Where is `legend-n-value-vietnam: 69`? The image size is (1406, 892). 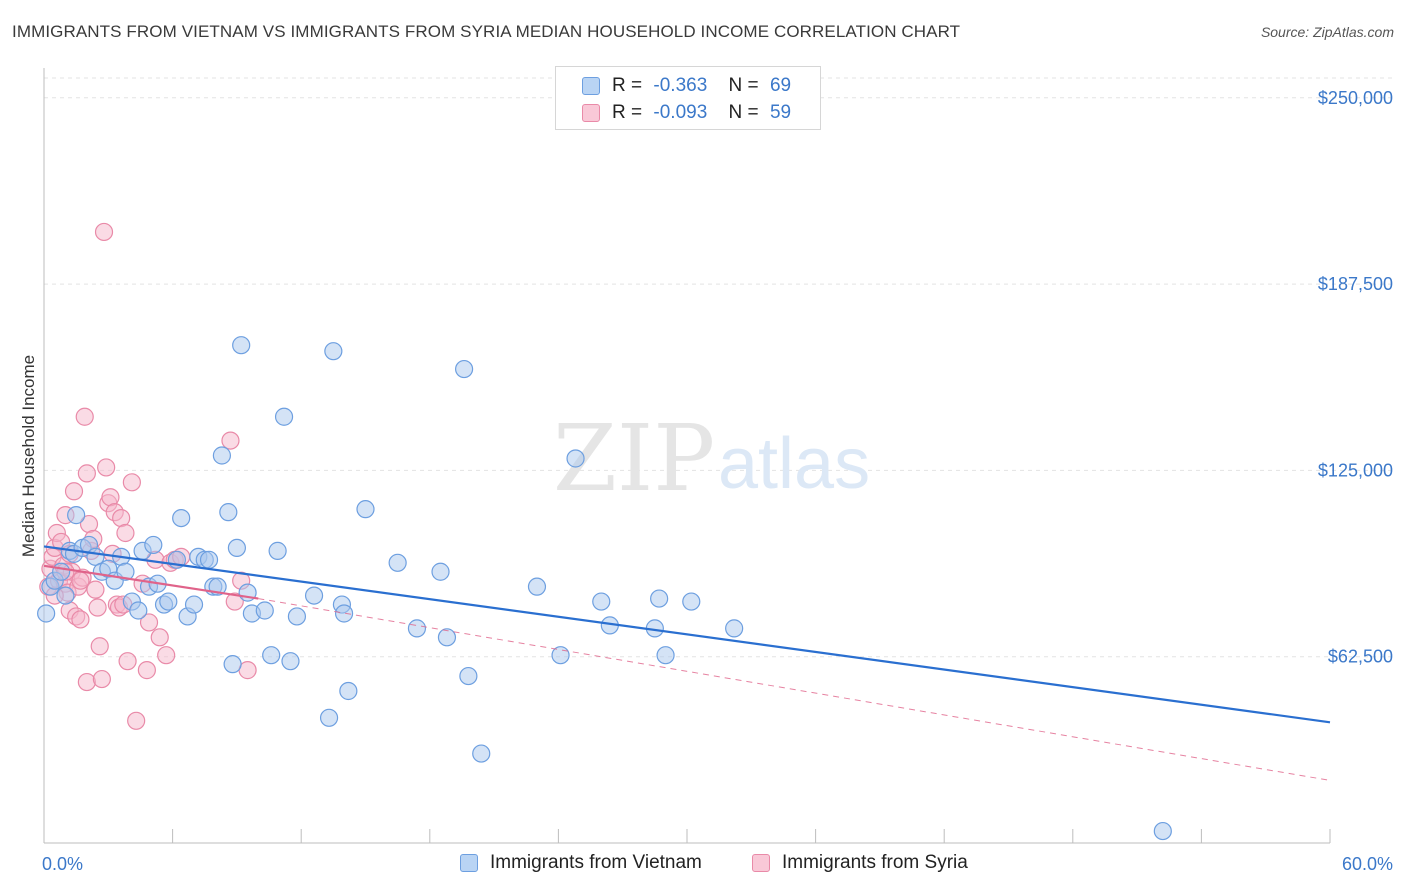
legend-n-value-vietnam: 69 is located at coordinates (780, 85).